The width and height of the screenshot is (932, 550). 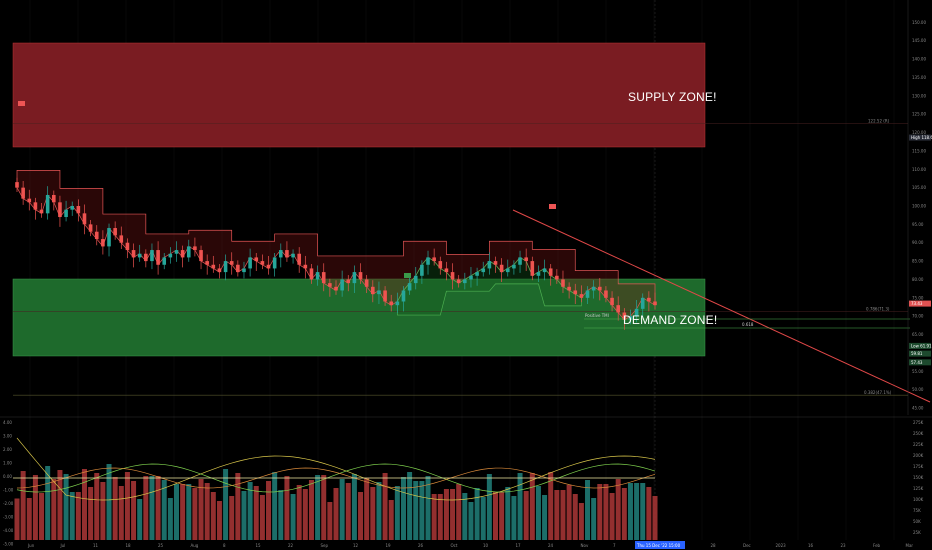 I want to click on price-tick-label: 105.00, so click(x=919, y=187).